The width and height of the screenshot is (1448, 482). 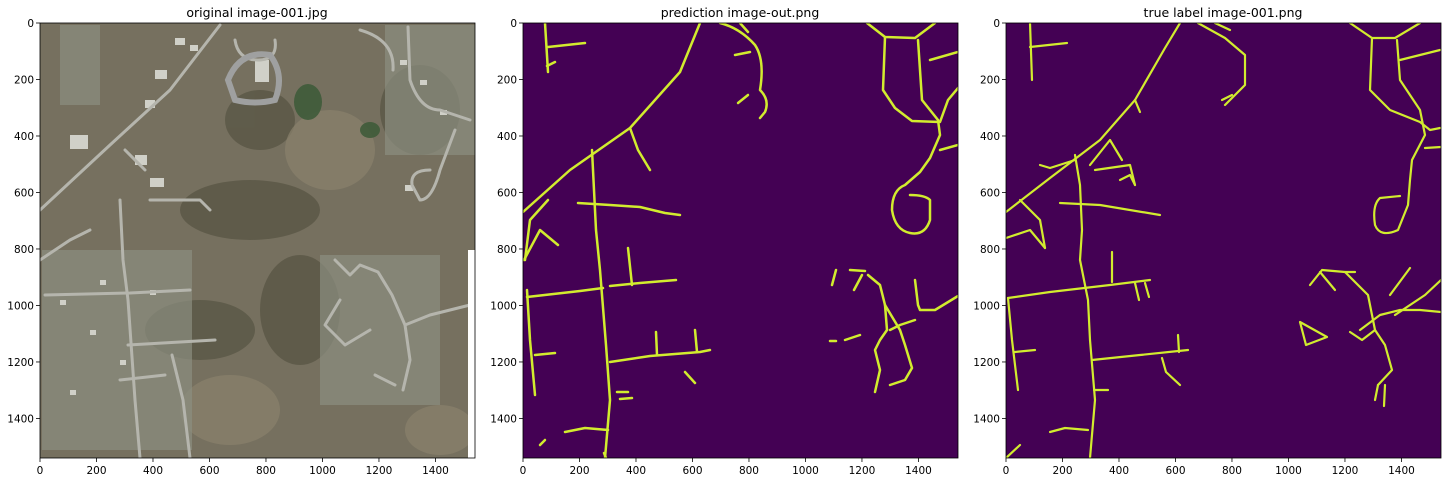 What do you see at coordinates (256, 12) in the screenshot?
I see `panel-title-original: original image-001.jpg` at bounding box center [256, 12].